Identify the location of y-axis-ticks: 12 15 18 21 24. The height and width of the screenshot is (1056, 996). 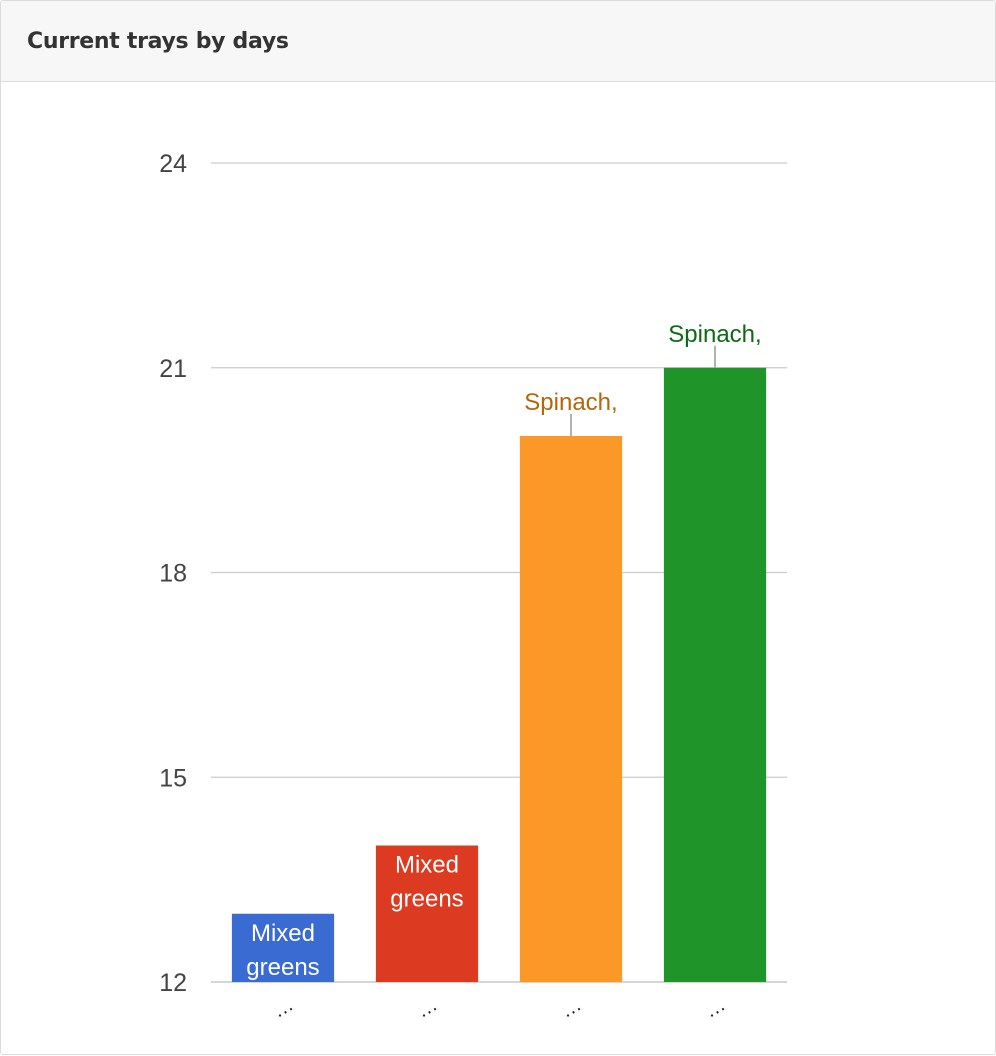
(173, 573).